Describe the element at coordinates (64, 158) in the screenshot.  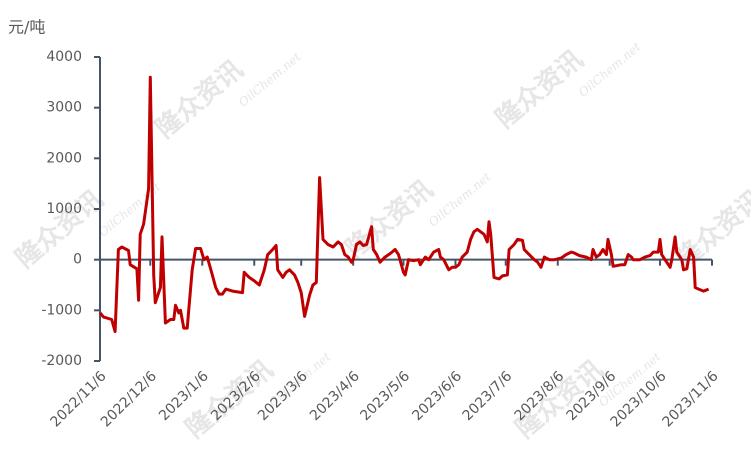
I see `y-tick-label: 2000` at that location.